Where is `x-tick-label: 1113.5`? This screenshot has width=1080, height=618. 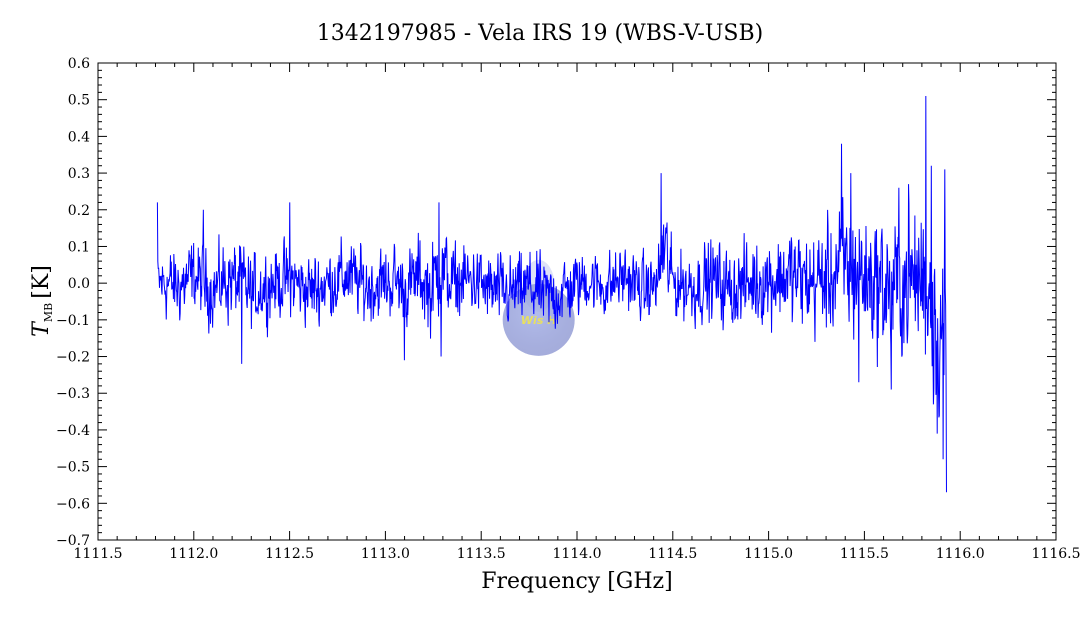 x-tick-label: 1113.5 is located at coordinates (481, 554).